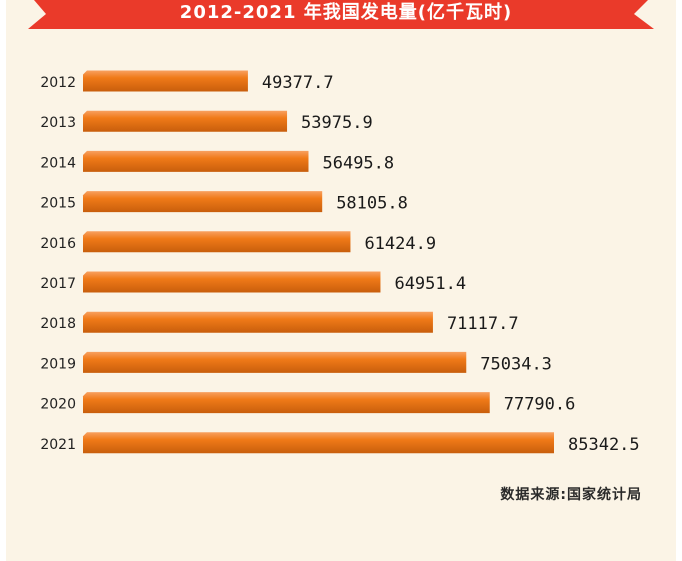  I want to click on category-label: 2013, so click(58, 123).